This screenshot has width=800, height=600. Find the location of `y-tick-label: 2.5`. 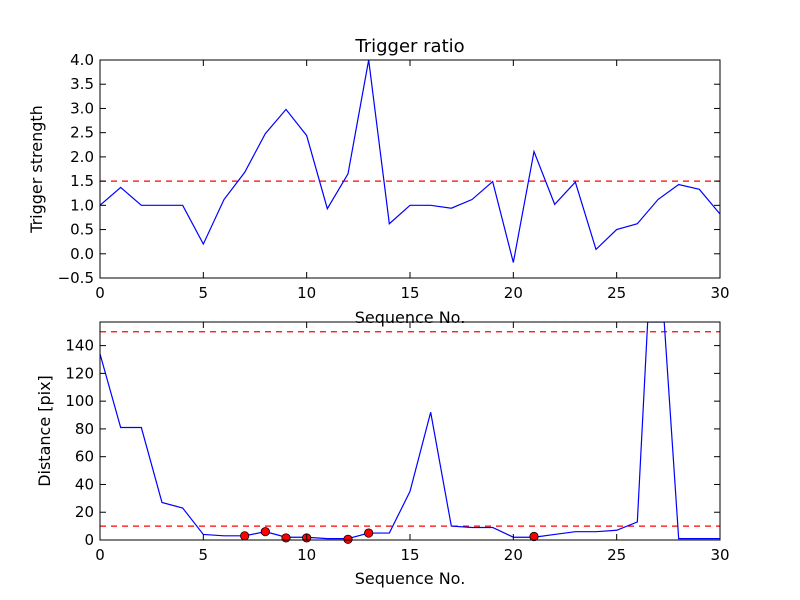

y-tick-label: 2.5 is located at coordinates (82, 133).